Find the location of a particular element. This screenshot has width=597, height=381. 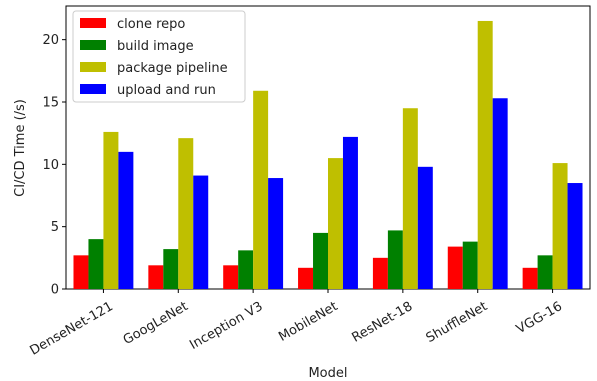

y-tick-label: 5 is located at coordinates (55, 227).